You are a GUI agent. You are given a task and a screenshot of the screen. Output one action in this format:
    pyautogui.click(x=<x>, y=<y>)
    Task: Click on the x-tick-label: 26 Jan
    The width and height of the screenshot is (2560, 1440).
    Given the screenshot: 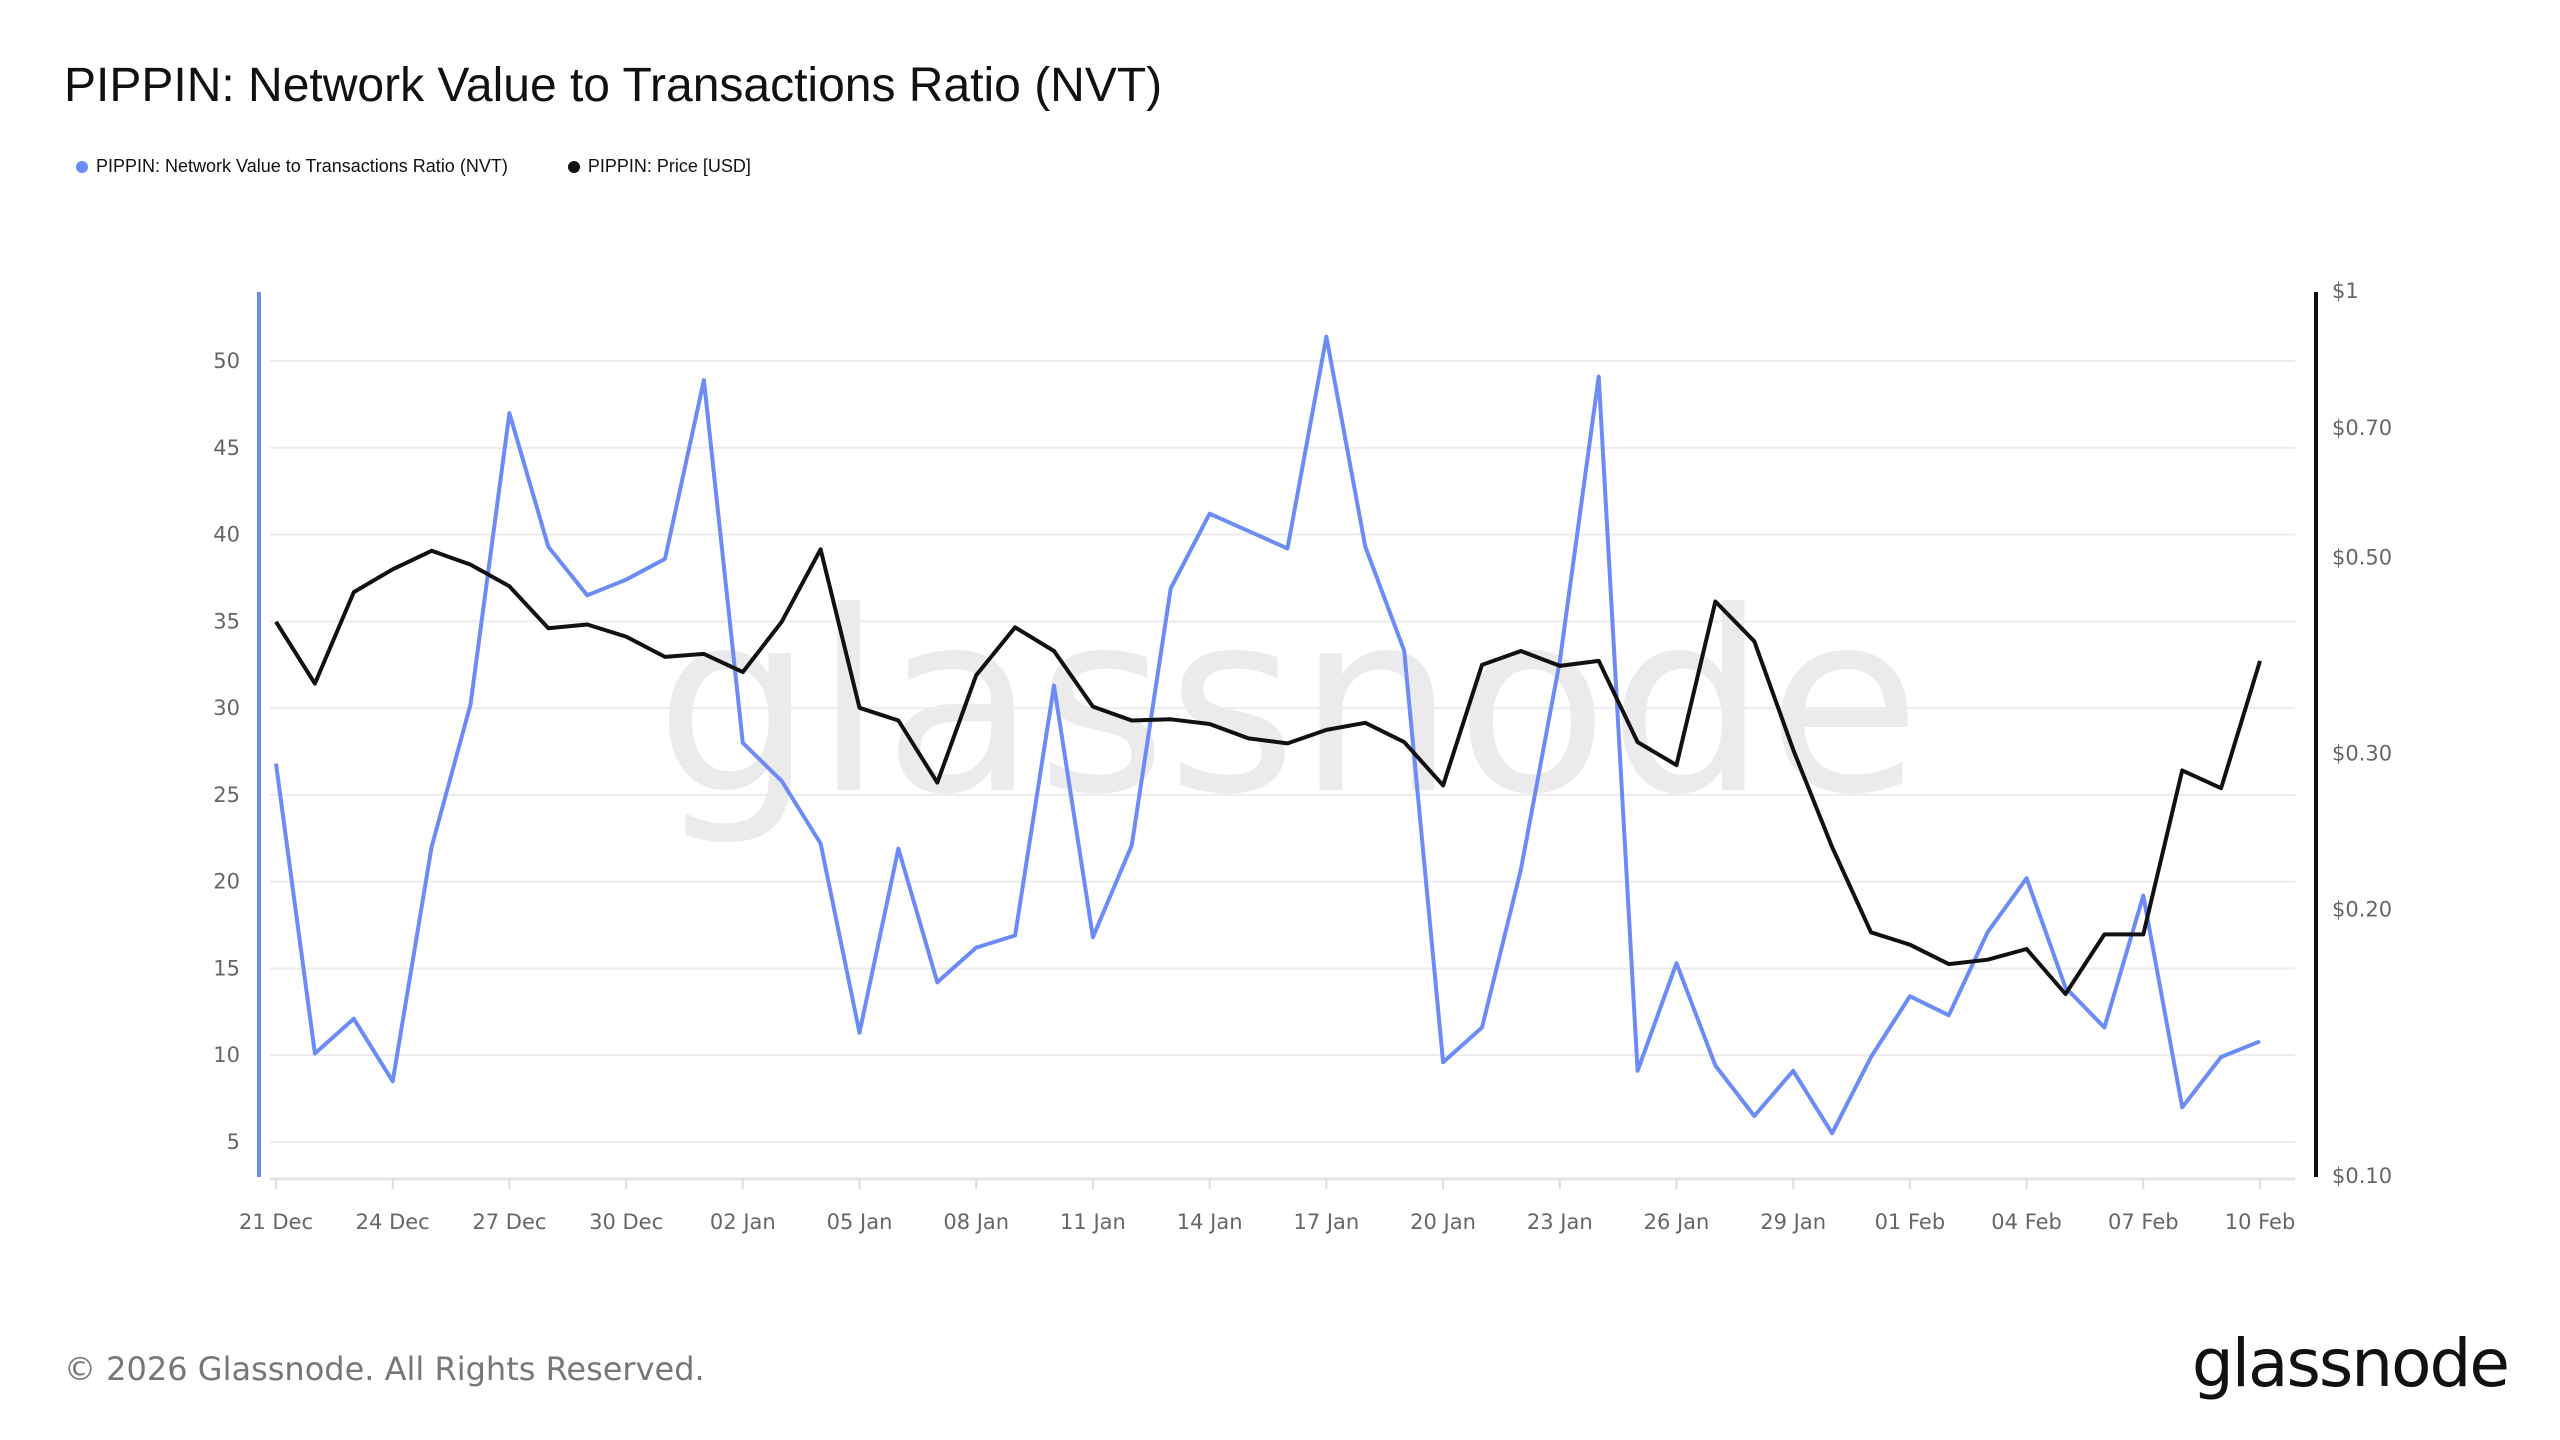 What is the action you would take?
    pyautogui.click(x=1677, y=1222)
    